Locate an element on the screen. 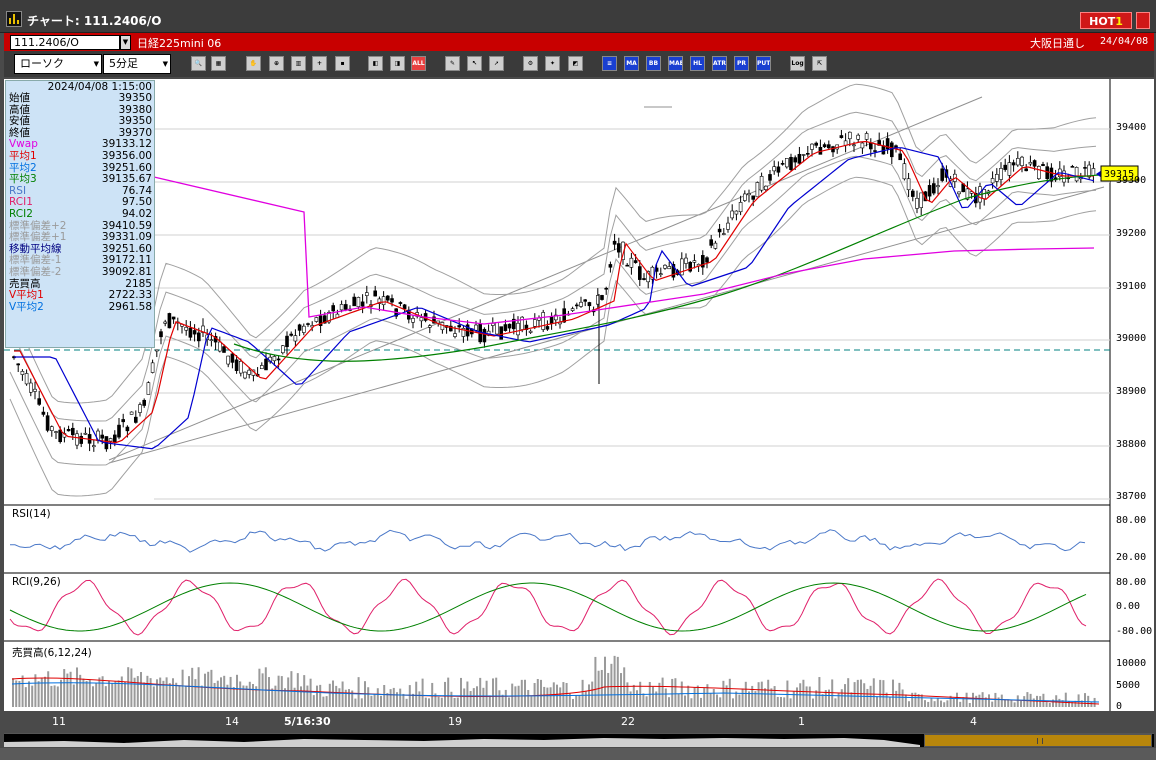  indicator-icon: ≡ is located at coordinates (609, 63).